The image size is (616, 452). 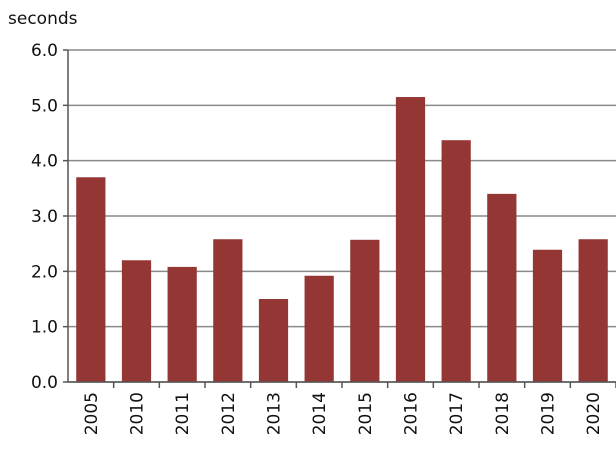 I want to click on x-tick-label: 2013, so click(x=275, y=413).